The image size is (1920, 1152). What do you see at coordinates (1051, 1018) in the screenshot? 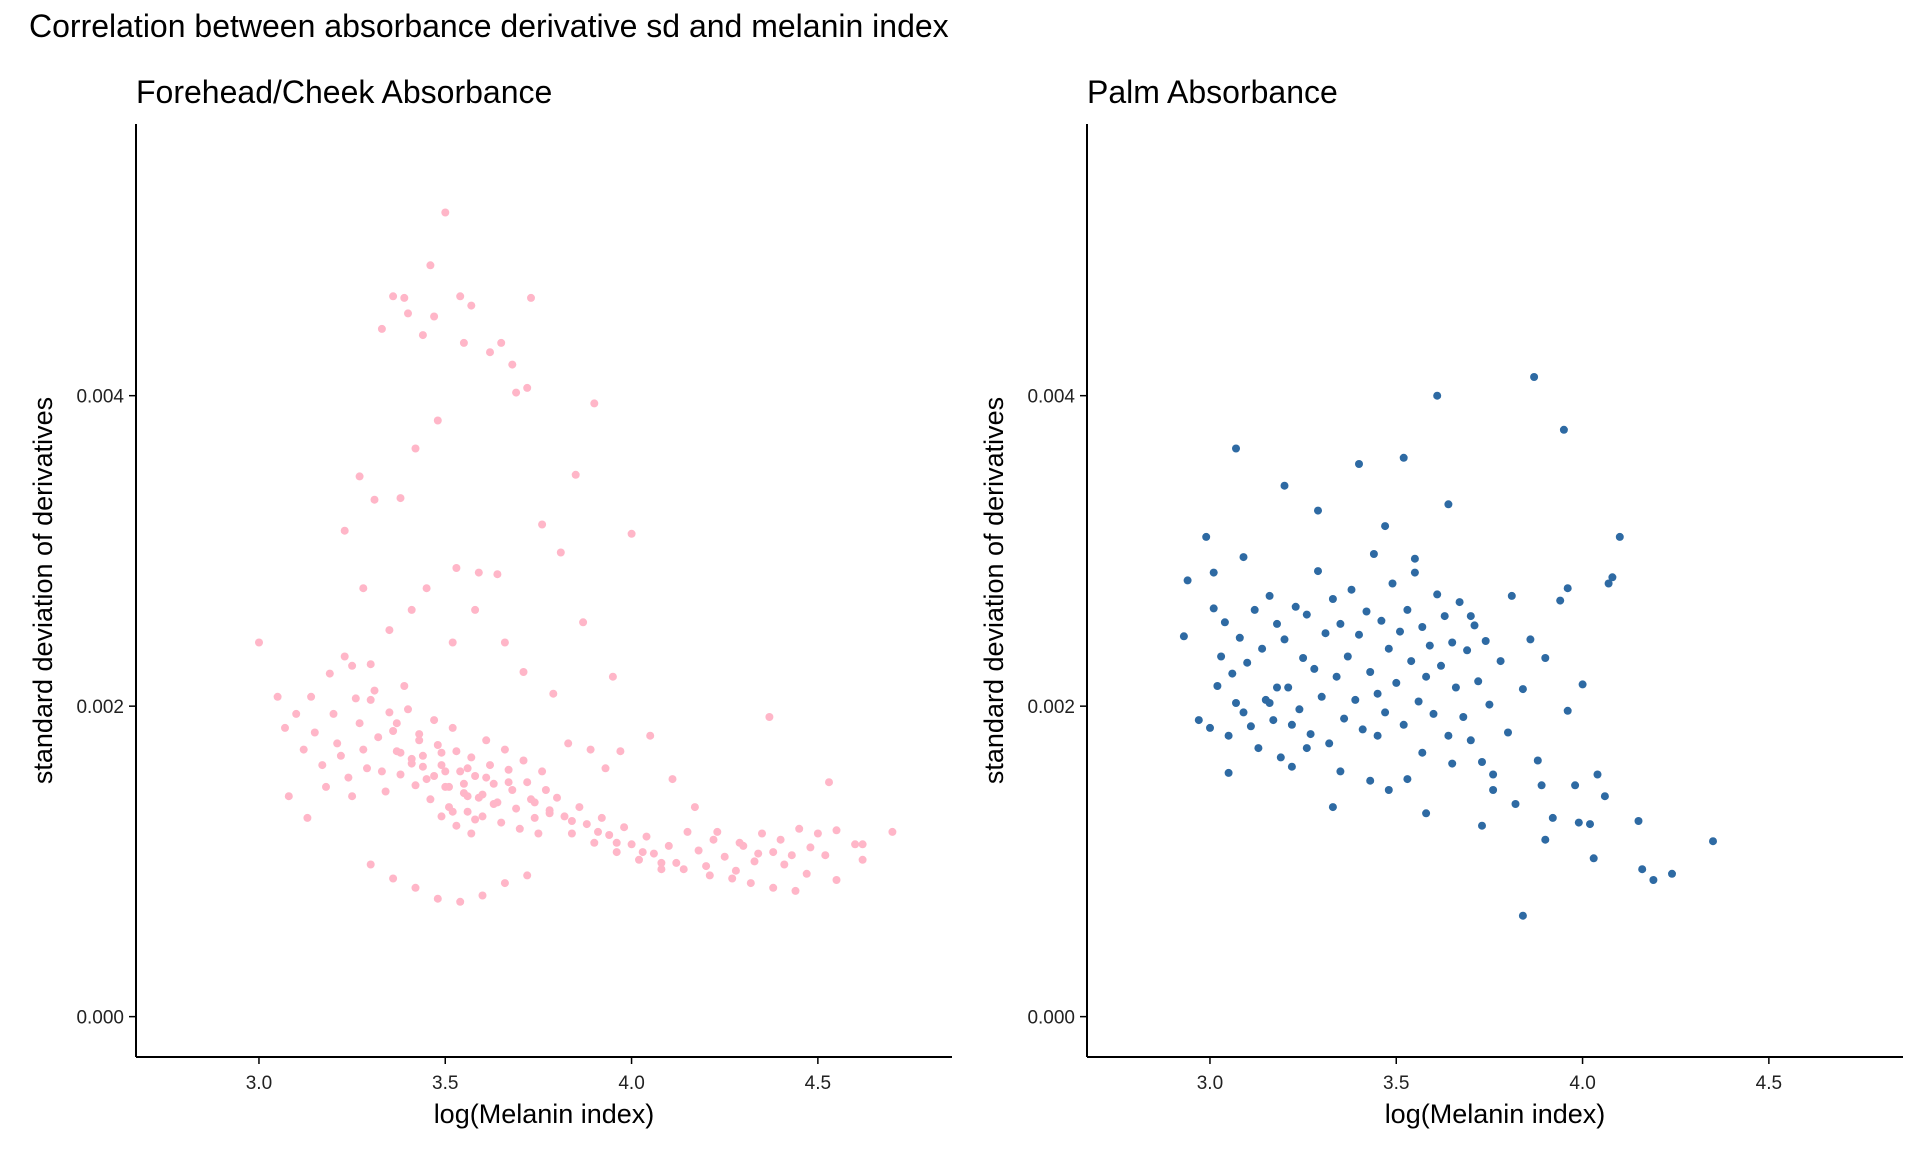
I see `y-tick-label: 0.000` at bounding box center [1051, 1018].